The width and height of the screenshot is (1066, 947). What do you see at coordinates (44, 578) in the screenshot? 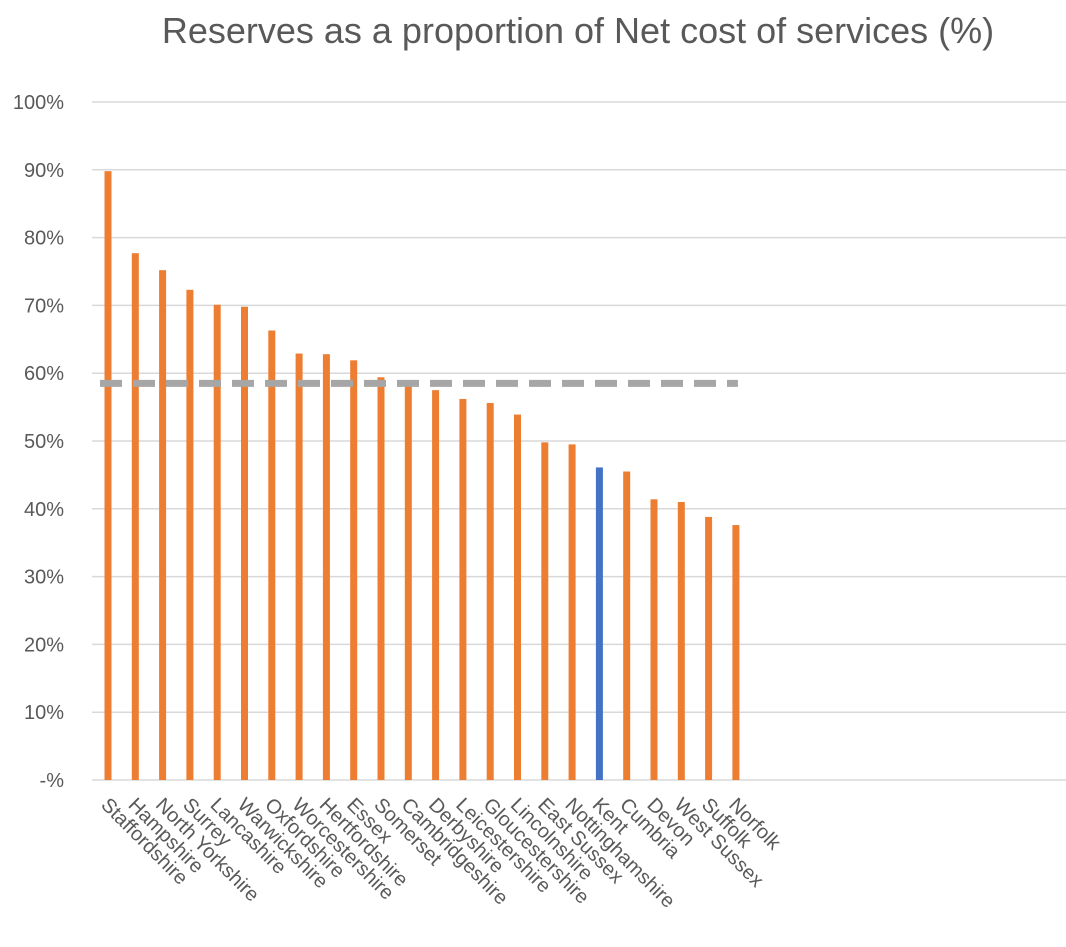
I see `y-tick-label: 30%` at bounding box center [44, 578].